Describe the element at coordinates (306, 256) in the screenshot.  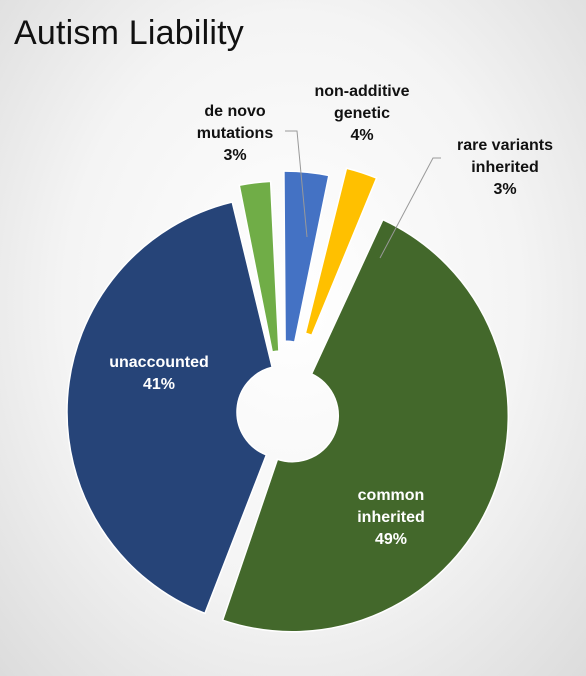
I see `slice-non-additive-genetic` at that location.